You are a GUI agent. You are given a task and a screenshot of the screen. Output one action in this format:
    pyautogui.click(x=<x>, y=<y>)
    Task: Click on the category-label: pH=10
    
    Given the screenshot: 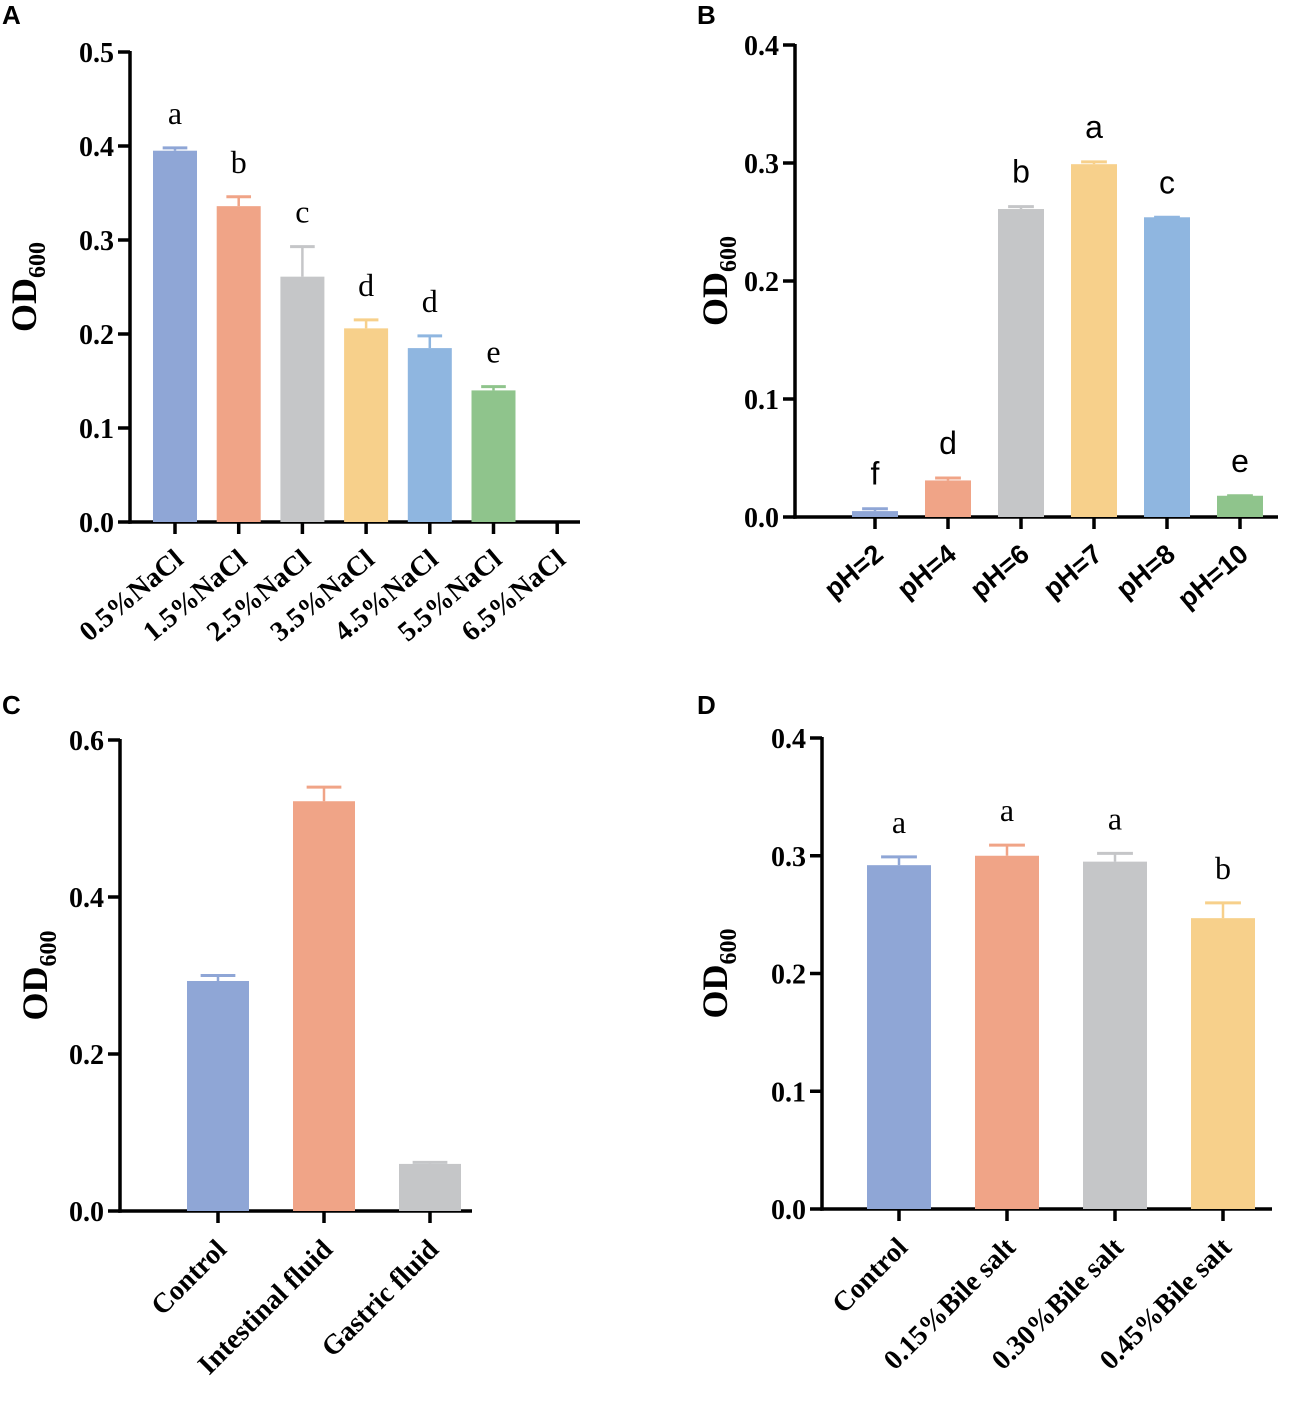 What is the action you would take?
    pyautogui.click(x=1213, y=577)
    